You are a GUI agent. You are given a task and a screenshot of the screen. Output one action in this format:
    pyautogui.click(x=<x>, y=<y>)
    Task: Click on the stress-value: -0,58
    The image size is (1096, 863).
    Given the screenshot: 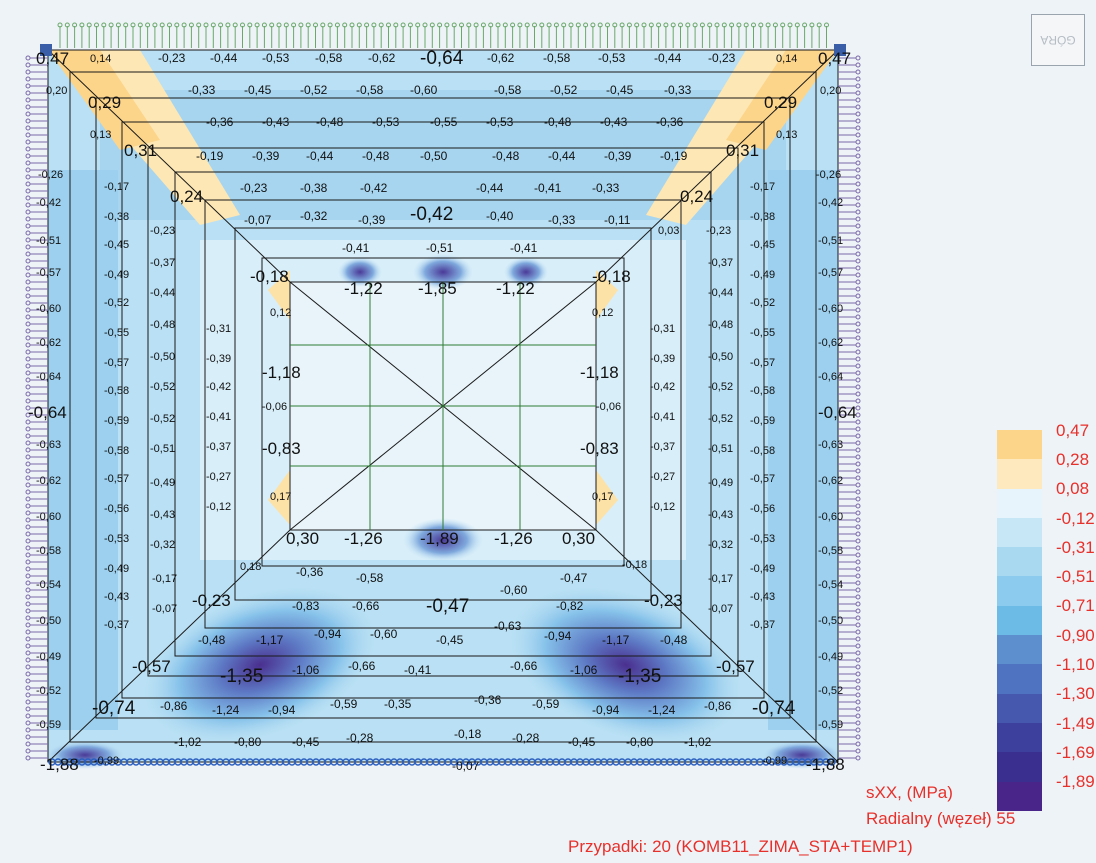 What is the action you would take?
    pyautogui.click(x=370, y=578)
    